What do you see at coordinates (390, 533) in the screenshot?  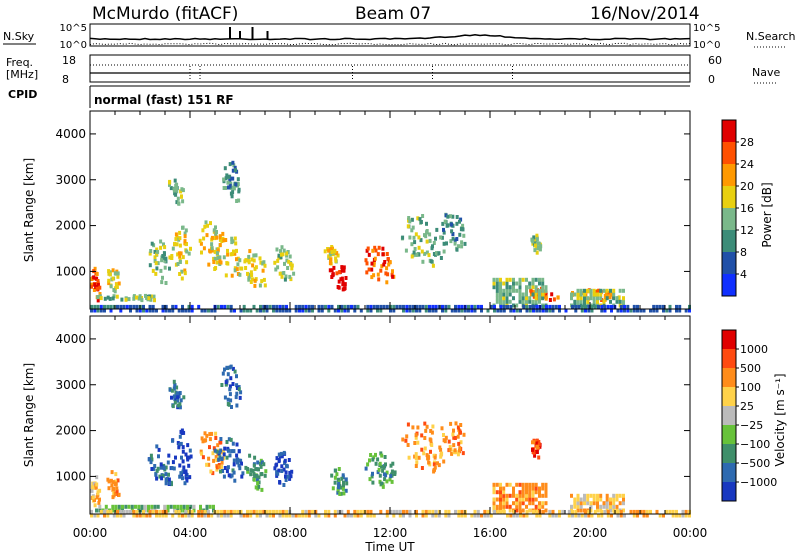 I see `xtick-label: 12:00` at bounding box center [390, 533].